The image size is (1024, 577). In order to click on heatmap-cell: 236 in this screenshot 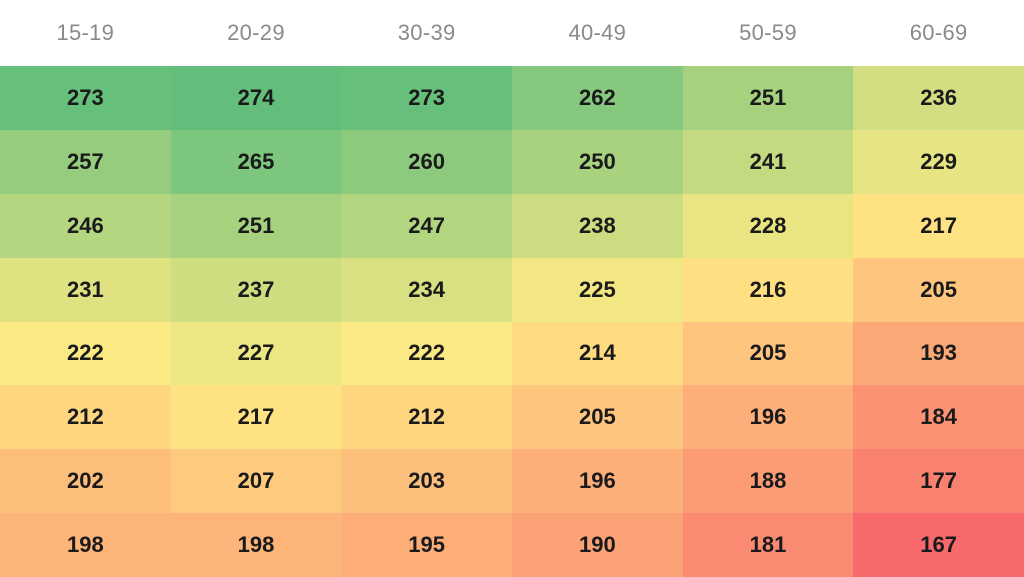, I will do `click(938, 98)`.